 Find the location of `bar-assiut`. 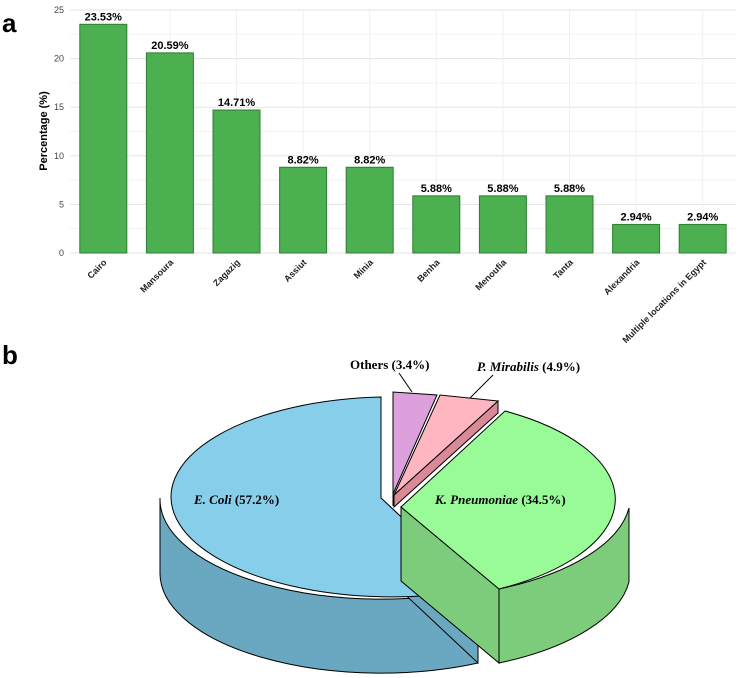

bar-assiut is located at coordinates (303, 210).